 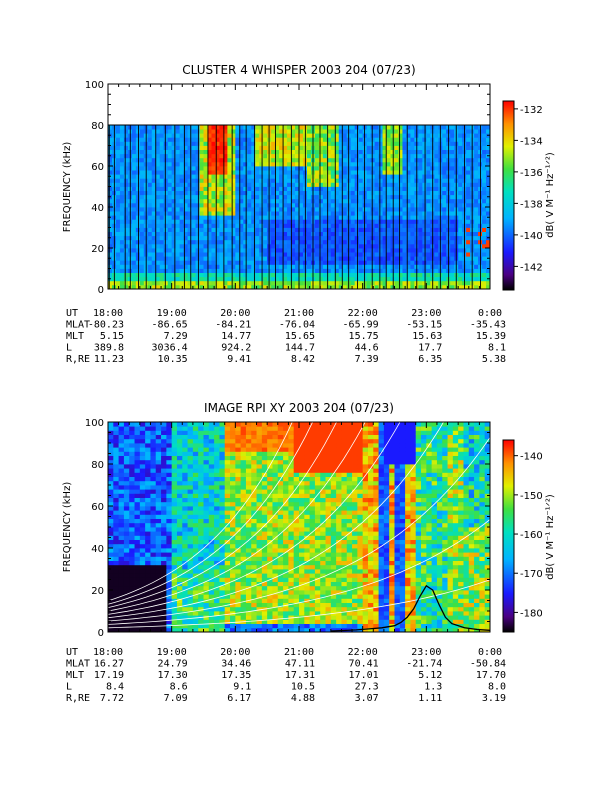 I want to click on whisper-y-tick-label: 80, so click(x=97, y=126).